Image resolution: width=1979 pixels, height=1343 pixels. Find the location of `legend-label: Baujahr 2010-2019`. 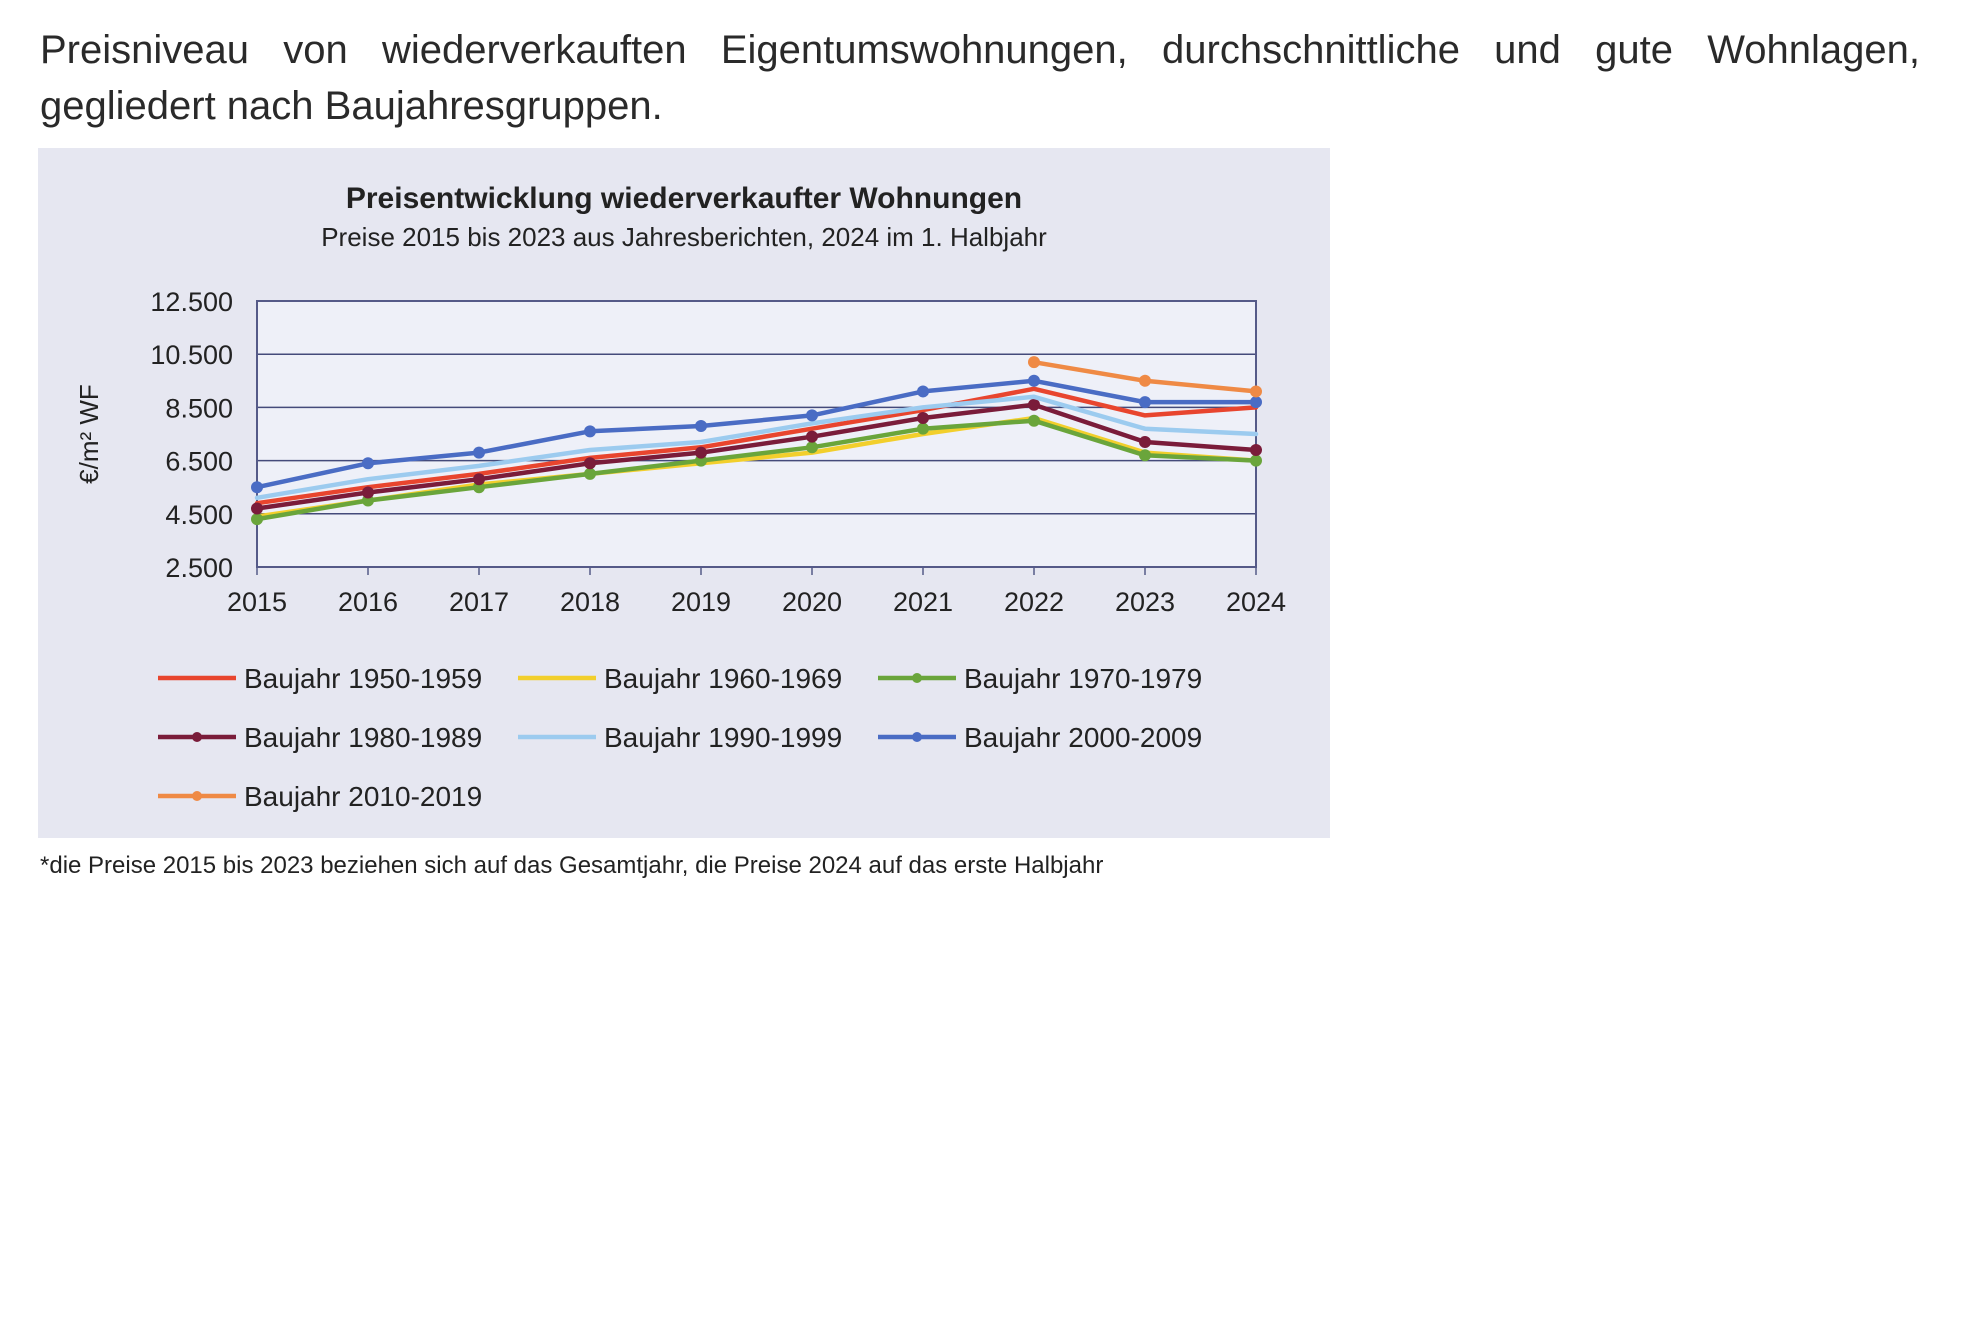

legend-label: Baujahr 2010-2019 is located at coordinates (363, 796).